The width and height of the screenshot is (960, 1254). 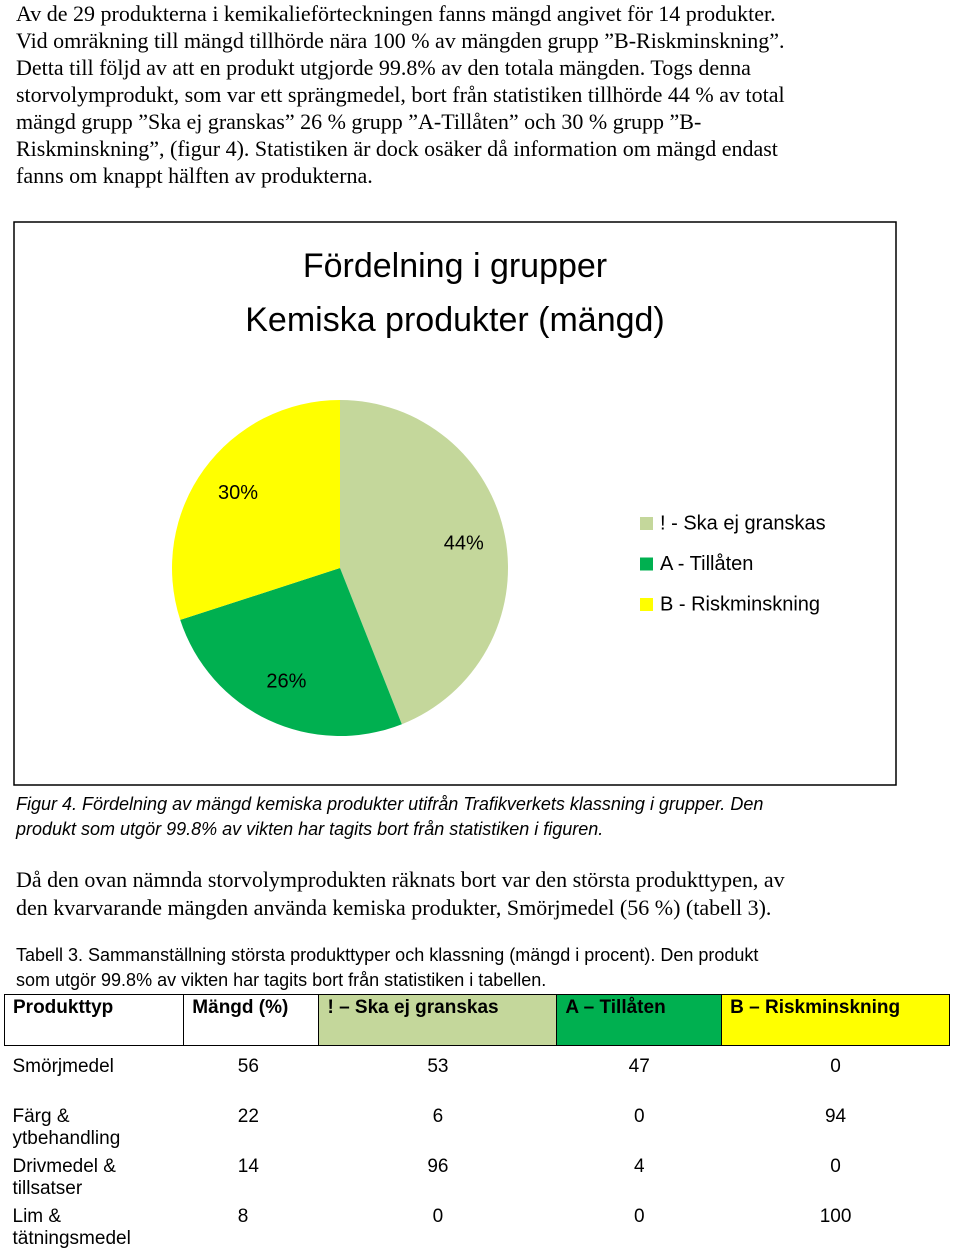 What do you see at coordinates (251, 1020) in the screenshot?
I see `table-header-cell: Mängd (%)` at bounding box center [251, 1020].